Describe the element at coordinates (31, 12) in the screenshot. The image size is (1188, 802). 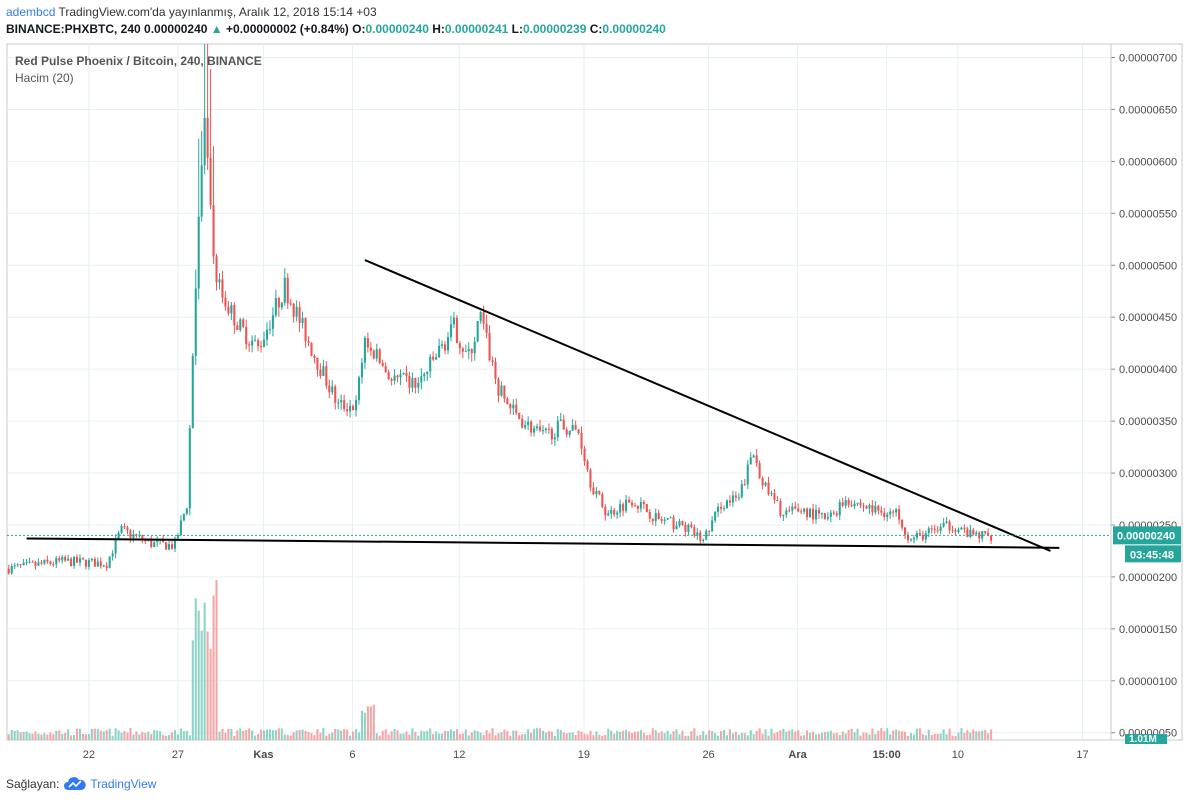
I see `author-name: adembcd` at that location.